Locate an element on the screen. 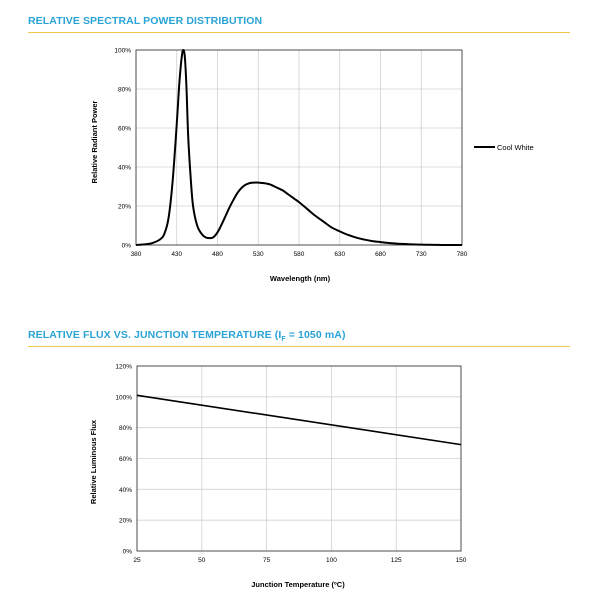 Image resolution: width=594 pixels, height=603 pixels. flux-title-subscript: F is located at coordinates (283, 340).